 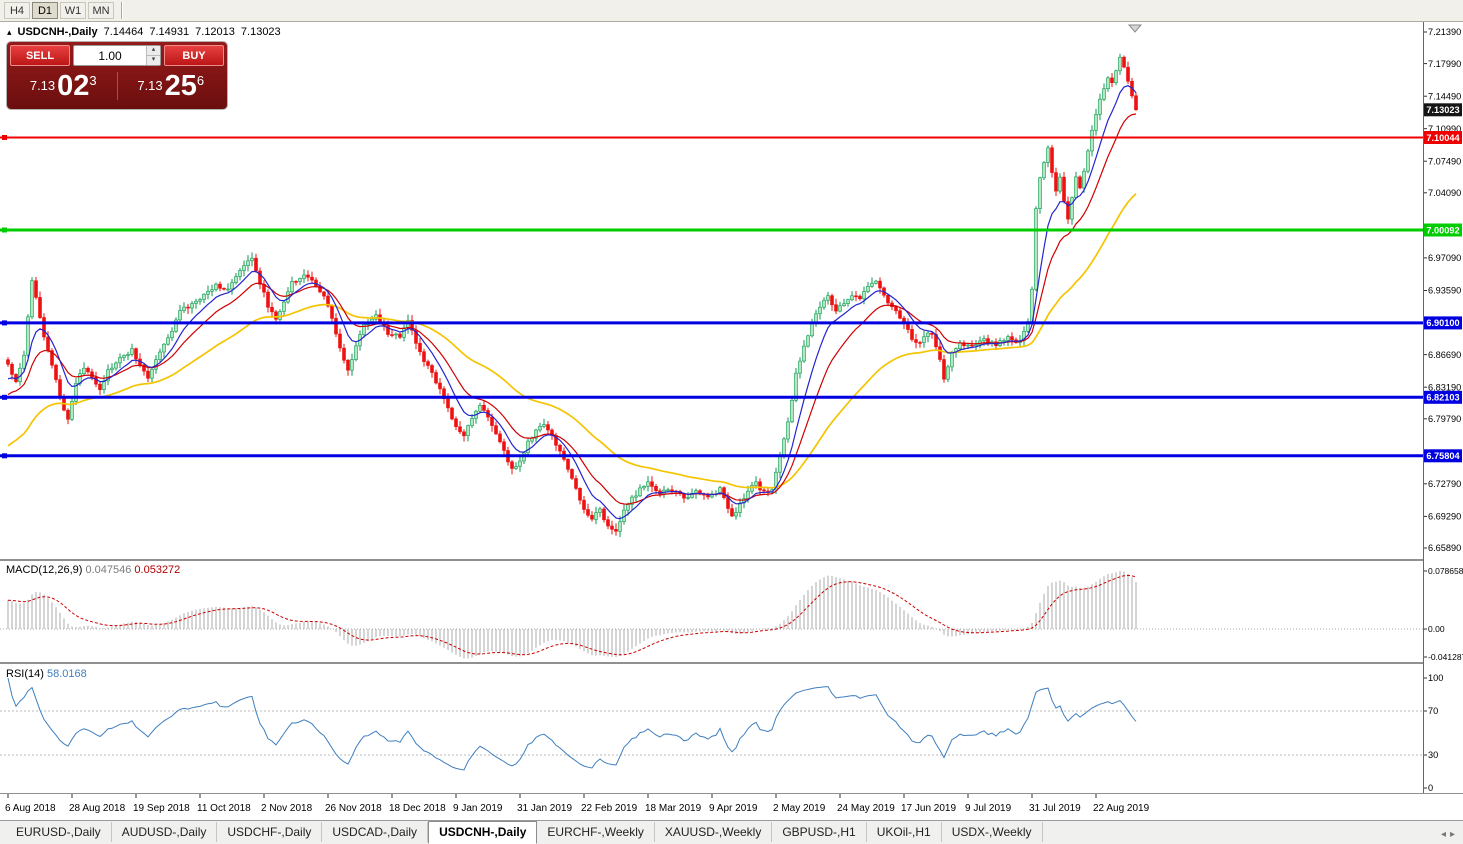 I want to click on date-axis-label: 9 Jul 2019, so click(x=988, y=808).